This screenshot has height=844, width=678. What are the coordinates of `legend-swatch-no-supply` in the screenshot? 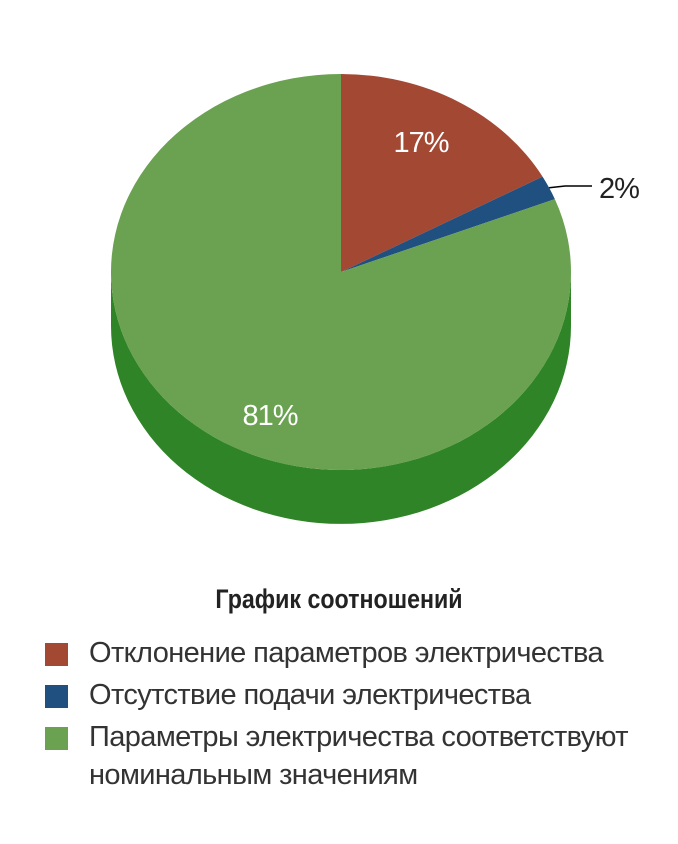 It's located at (56, 696).